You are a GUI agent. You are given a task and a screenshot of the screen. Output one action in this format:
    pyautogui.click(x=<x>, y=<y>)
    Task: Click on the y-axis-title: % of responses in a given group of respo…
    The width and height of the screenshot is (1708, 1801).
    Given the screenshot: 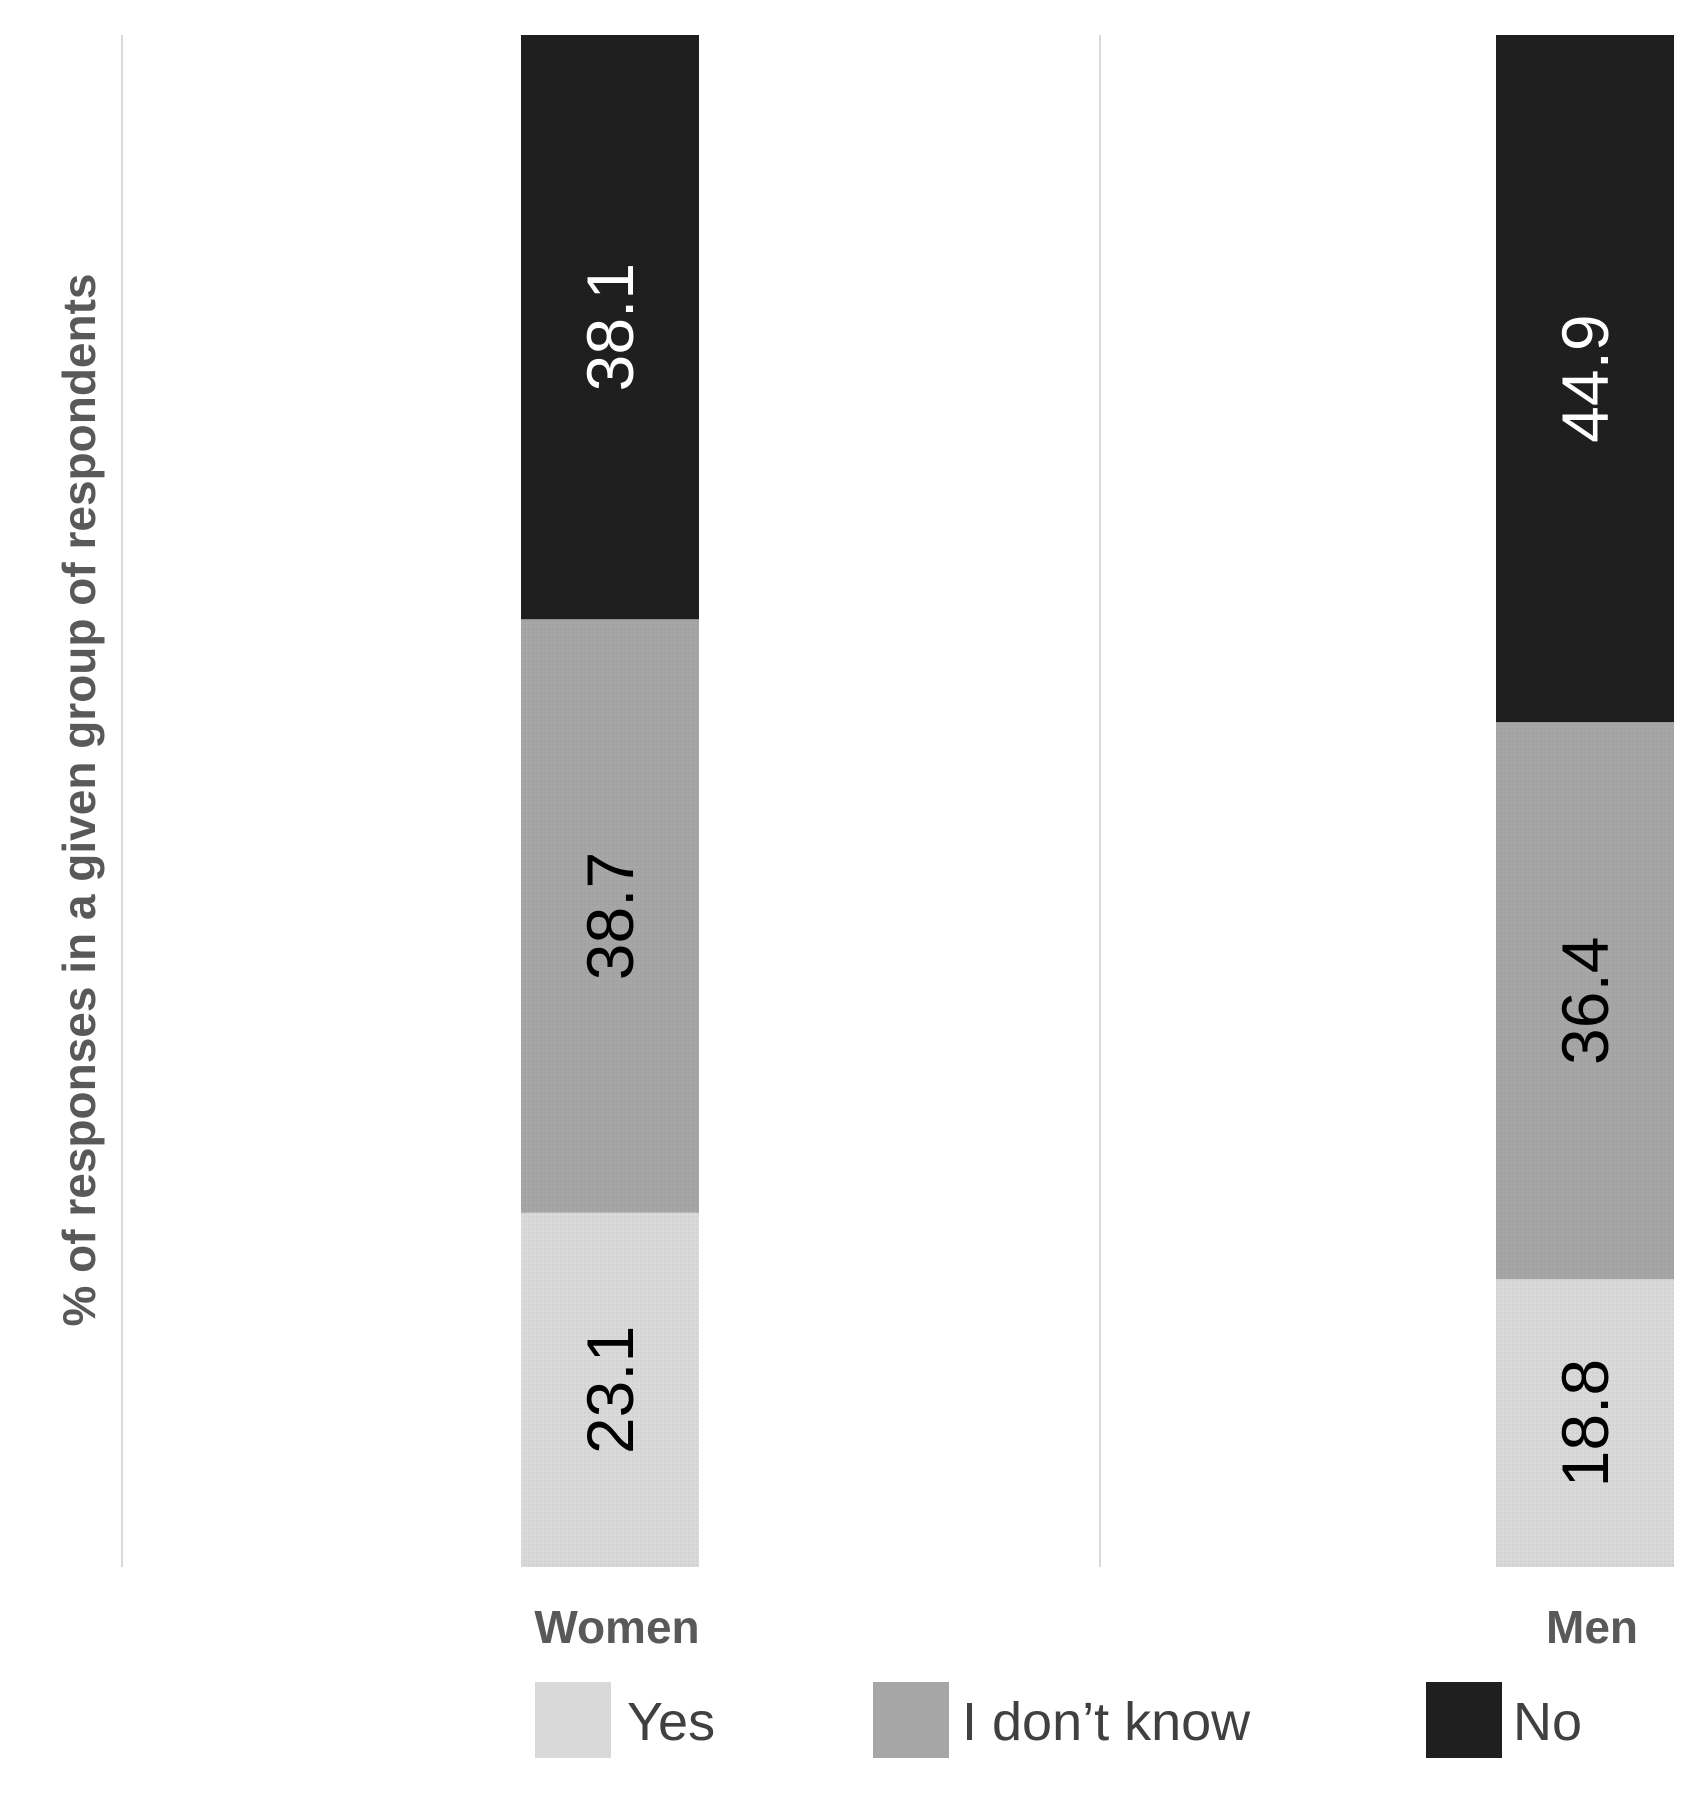 What is the action you would take?
    pyautogui.click(x=79, y=799)
    